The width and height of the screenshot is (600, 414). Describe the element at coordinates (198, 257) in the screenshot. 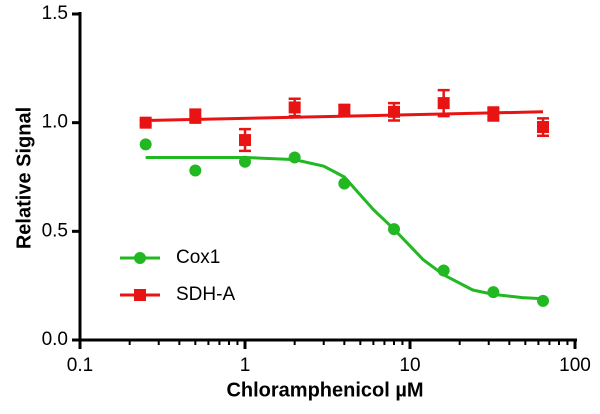

I see `legend-label: Cox1` at that location.